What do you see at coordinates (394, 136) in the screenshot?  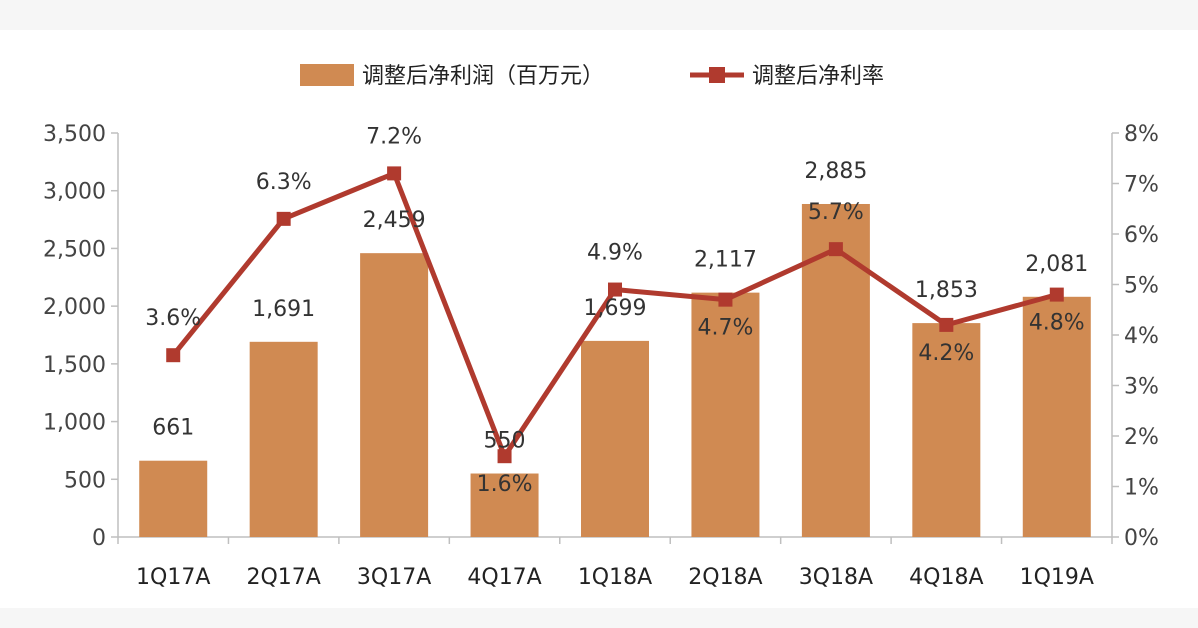 I see `line-value-label: 7.2%` at bounding box center [394, 136].